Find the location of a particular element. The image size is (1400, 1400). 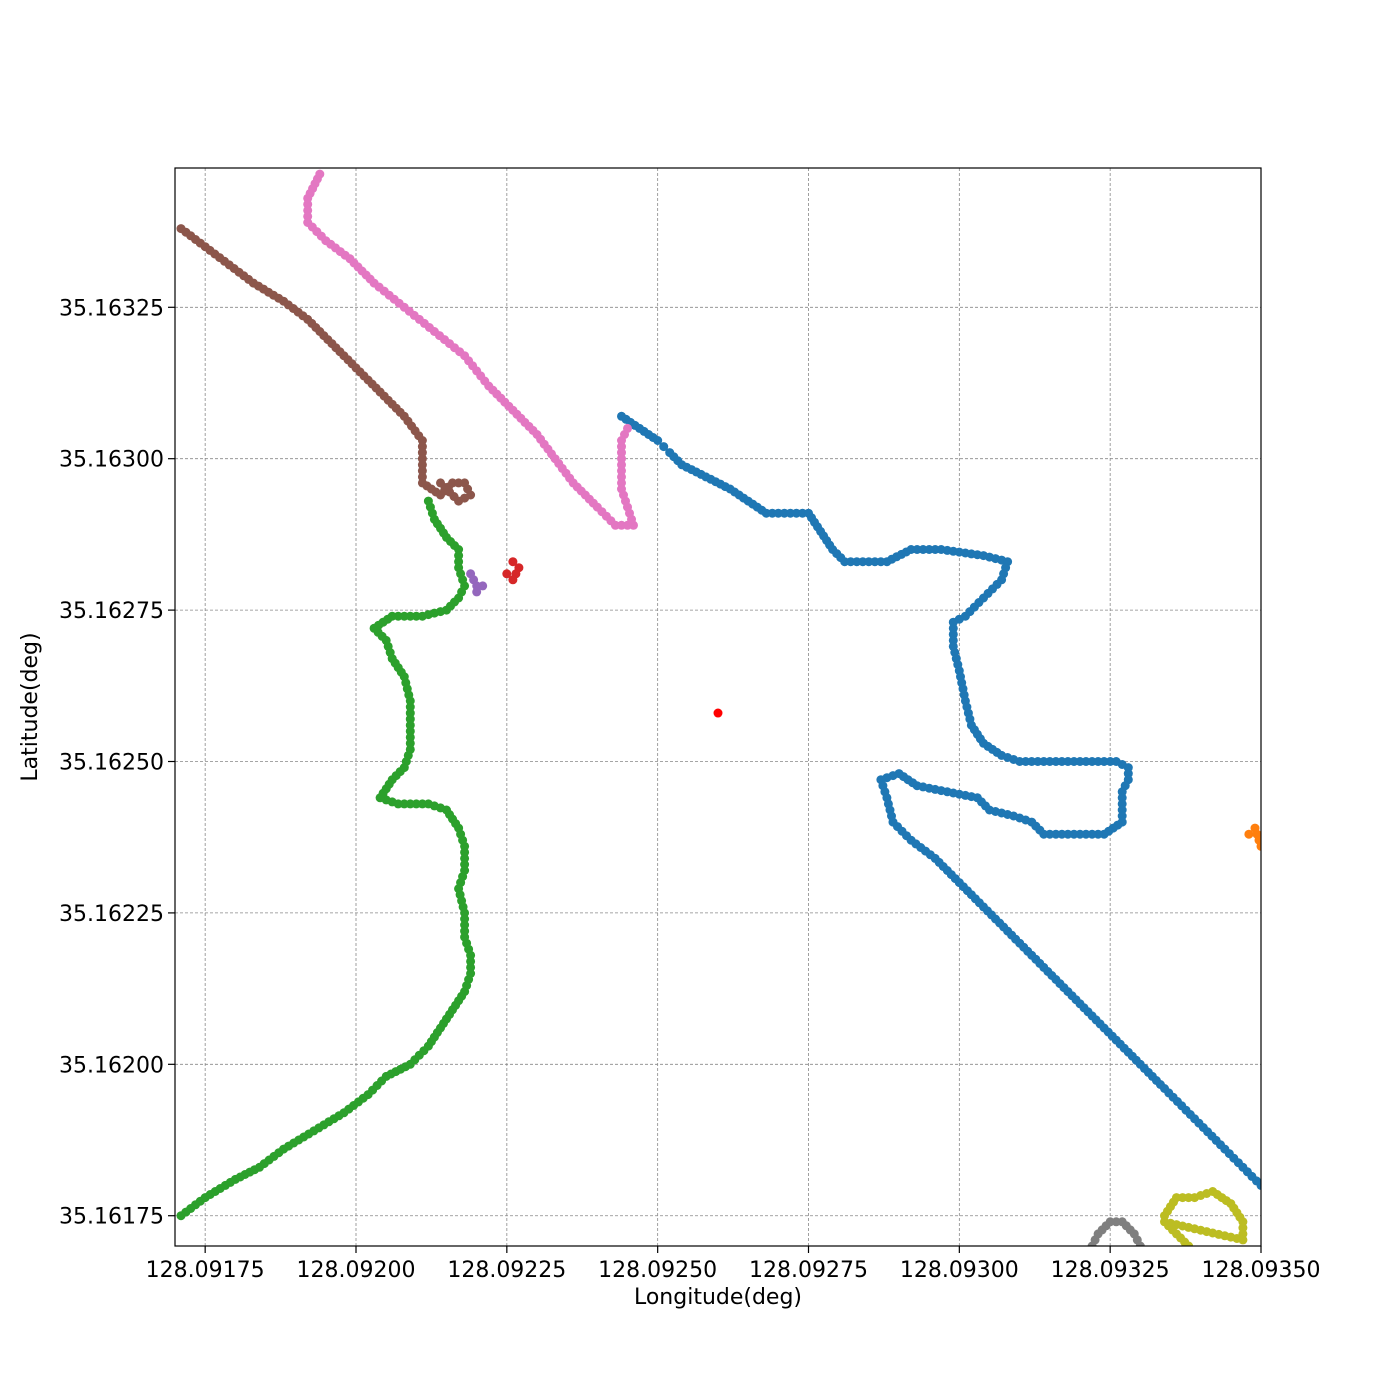

y-tick-label: 35.16300 is located at coordinates (111, 460).